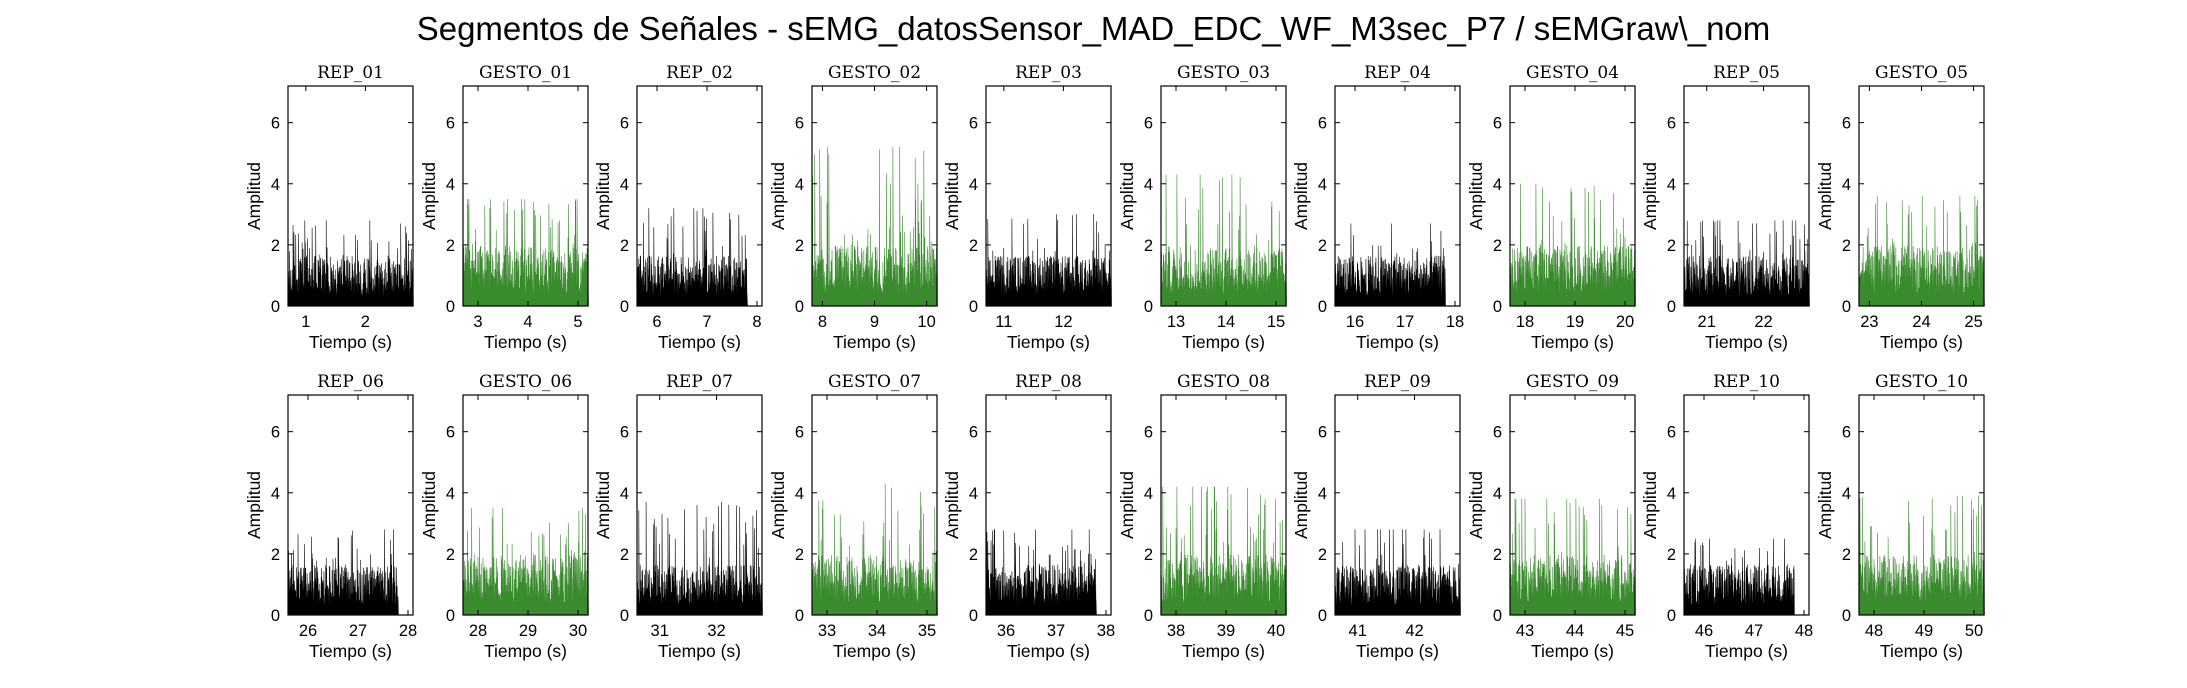  I want to click on xtick-label: 42, so click(1414, 631).